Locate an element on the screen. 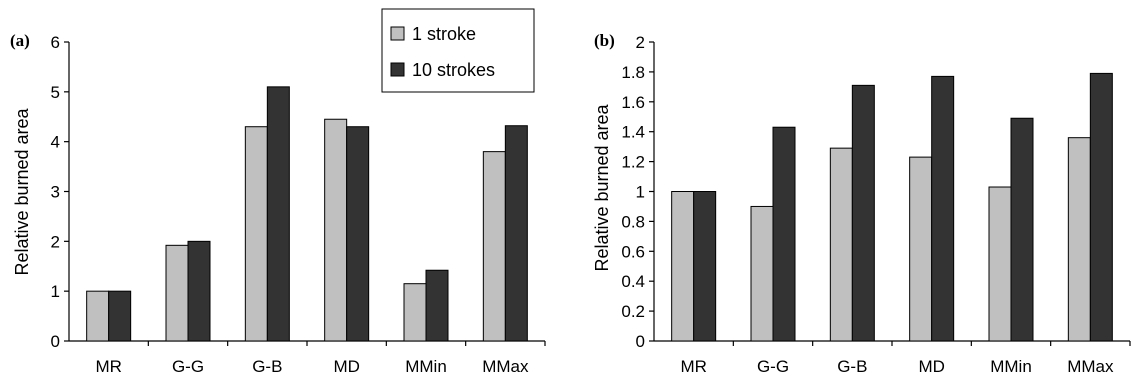  legend: 1 stroke 10 strokes is located at coordinates (458, 50).